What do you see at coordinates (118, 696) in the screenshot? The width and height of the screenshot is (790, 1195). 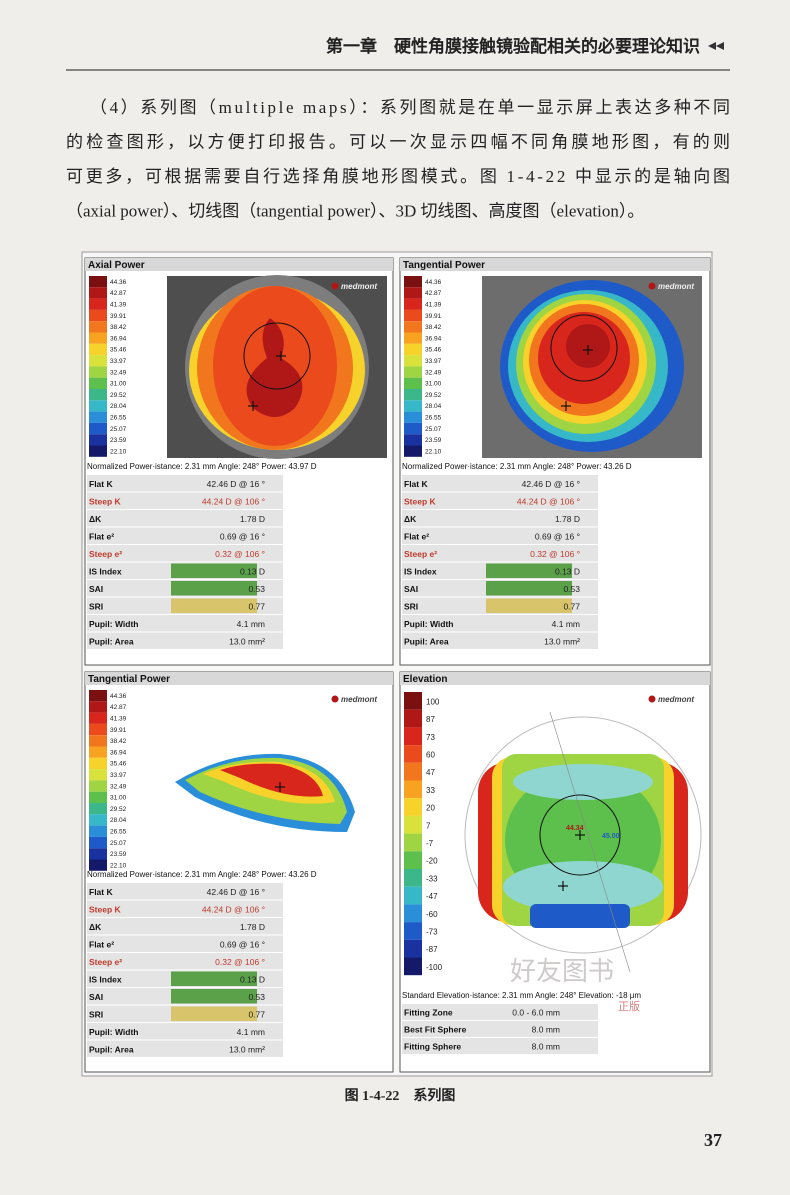 I see `scale-label: 44.36` at bounding box center [118, 696].